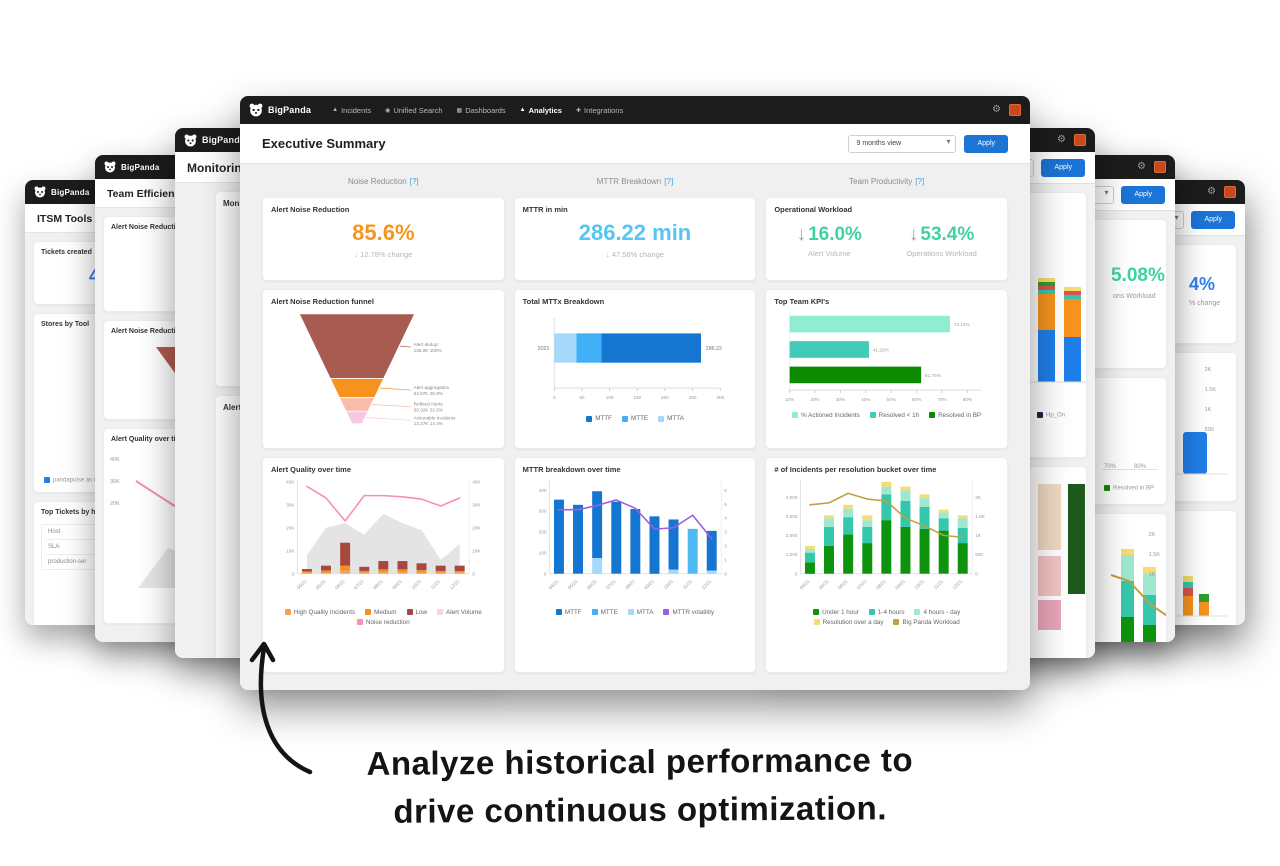 The width and height of the screenshot is (1280, 866). I want to click on mttx-legend: MTTF MTTE MTTA, so click(635, 418).